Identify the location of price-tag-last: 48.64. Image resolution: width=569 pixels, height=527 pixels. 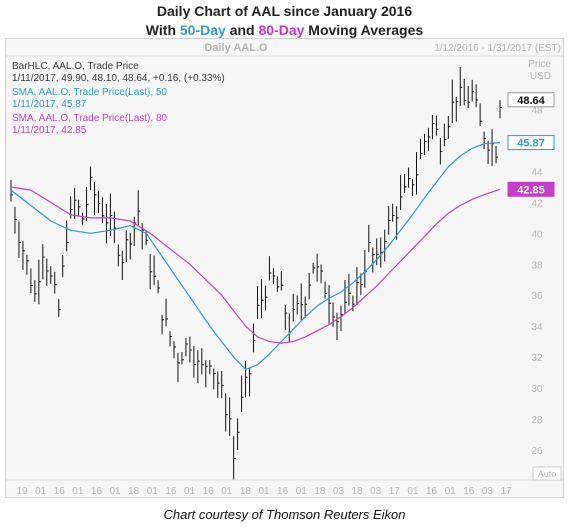
(531, 101).